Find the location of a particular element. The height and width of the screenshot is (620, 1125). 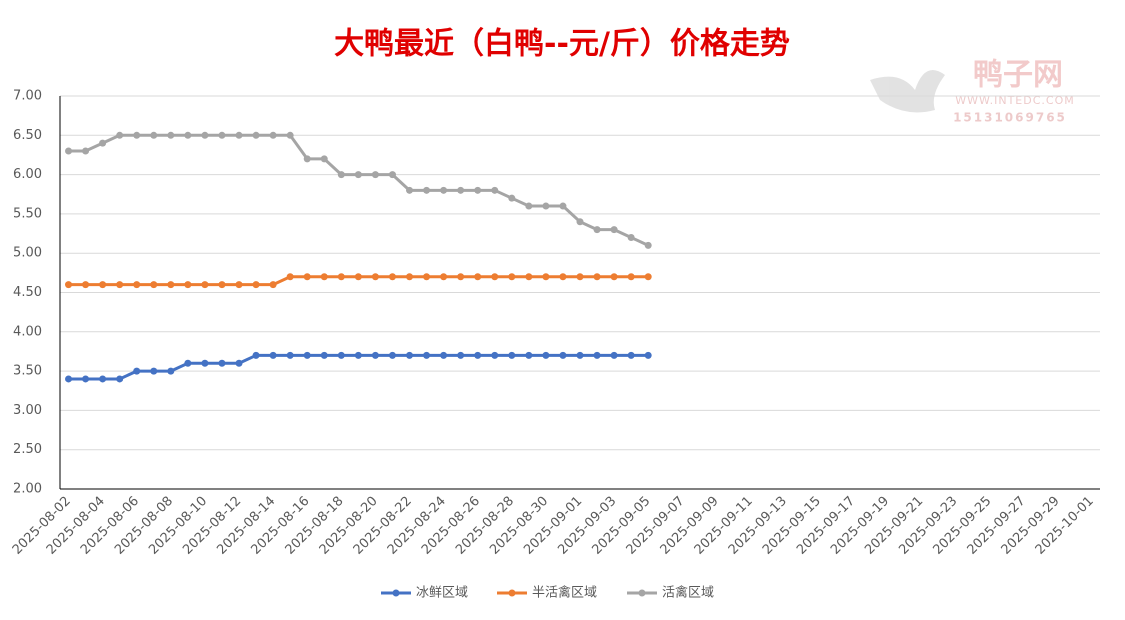

y-tick-label: 3.50 is located at coordinates (27, 371).